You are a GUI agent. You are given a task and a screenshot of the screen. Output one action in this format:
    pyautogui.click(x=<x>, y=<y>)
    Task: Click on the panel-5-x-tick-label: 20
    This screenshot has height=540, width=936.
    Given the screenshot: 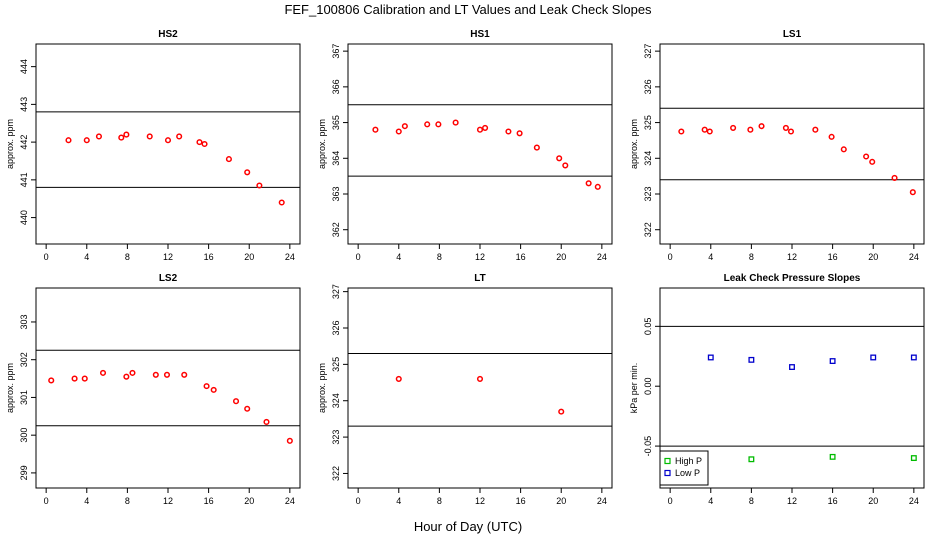 What is the action you would take?
    pyautogui.click(x=561, y=501)
    